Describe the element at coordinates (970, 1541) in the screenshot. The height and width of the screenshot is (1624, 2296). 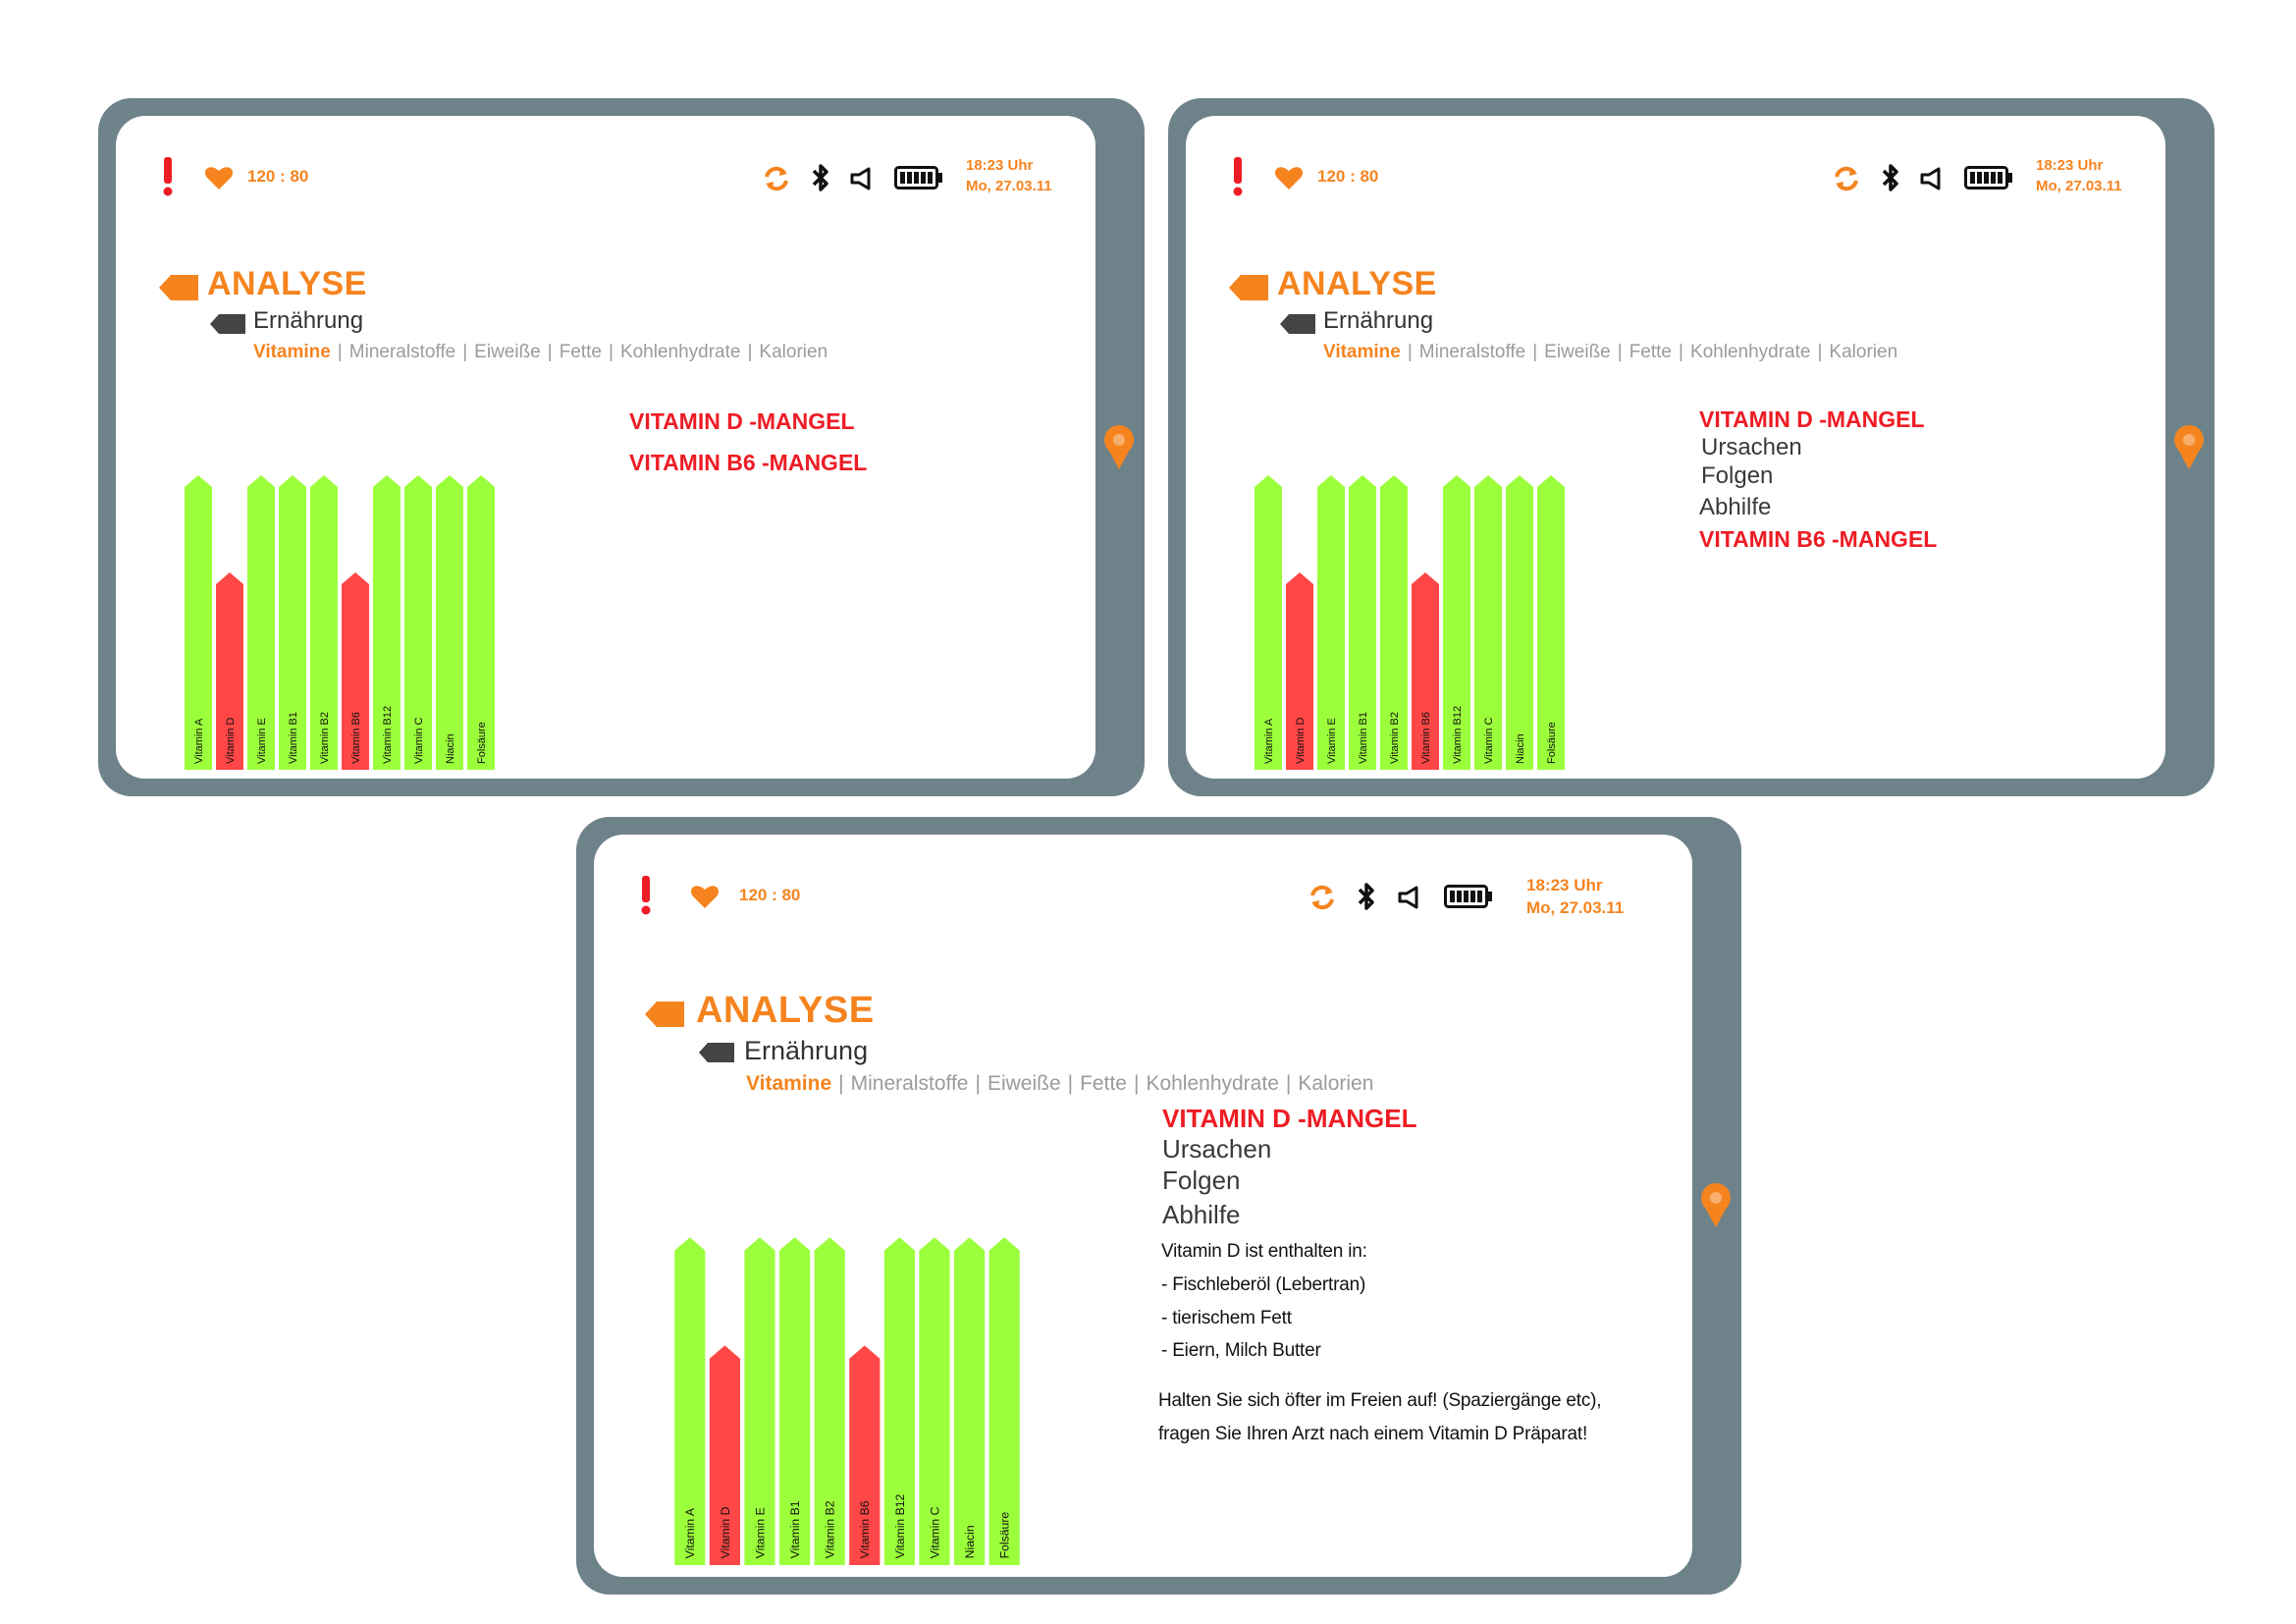
I see `bar-label: Niacin` at that location.